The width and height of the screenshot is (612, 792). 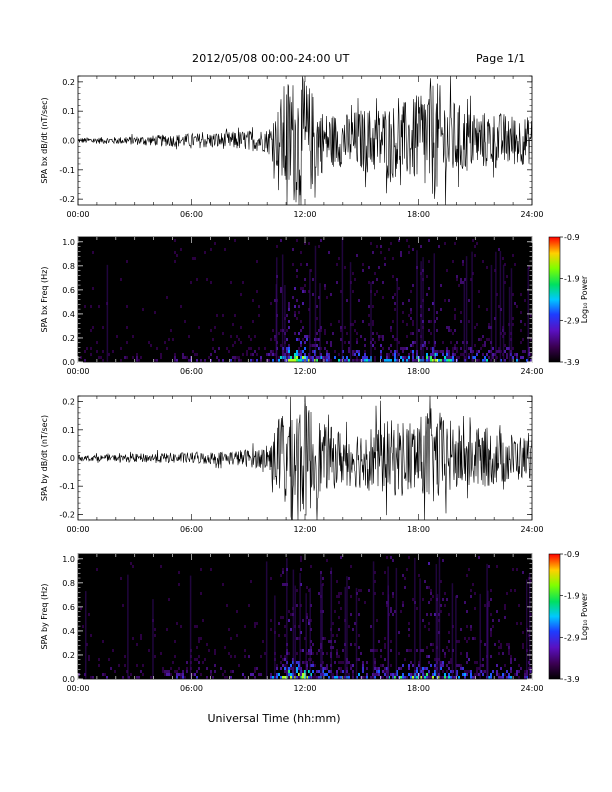 I want to click on colorbar, so click(x=554, y=616).